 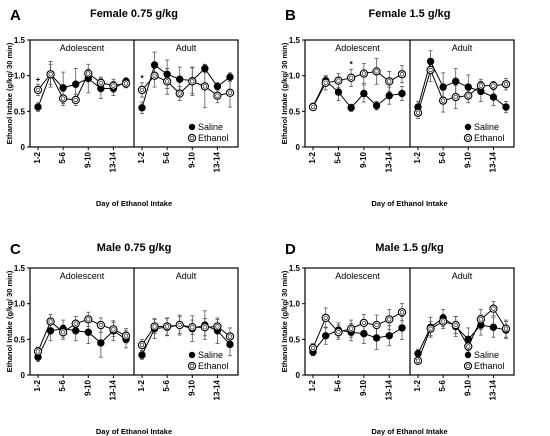 I want to click on legend-marker-ethanol-inner, so click(x=192, y=366).